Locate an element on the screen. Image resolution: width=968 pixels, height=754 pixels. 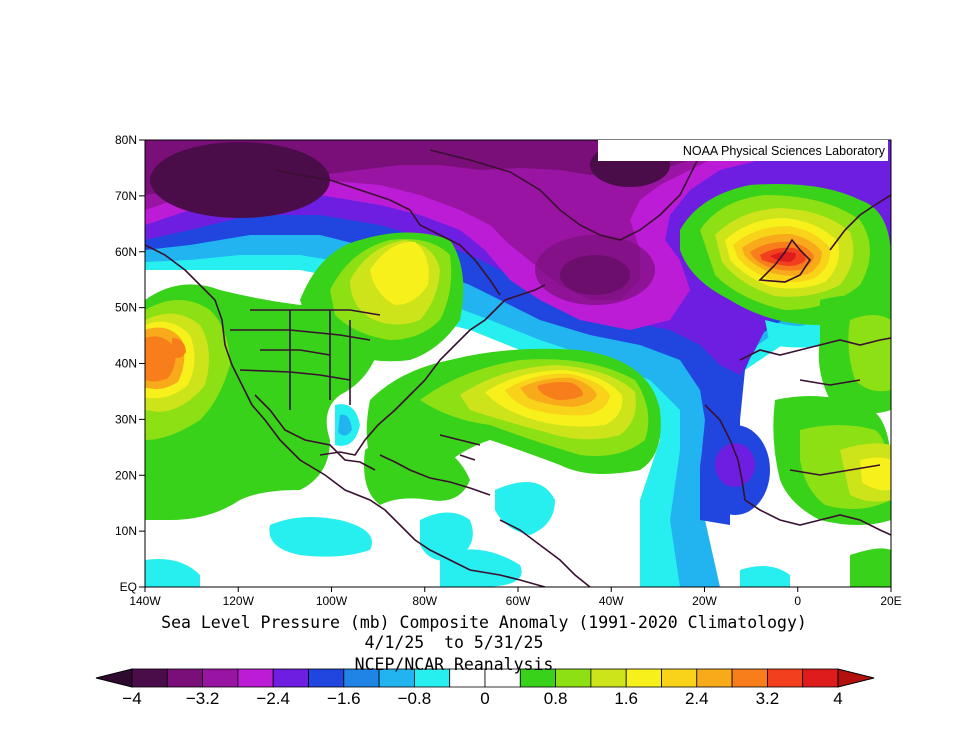
latitude-axis: 80N 70N 60N 50N 40N 30N 20N 10N EQ is located at coordinates (130, 363).